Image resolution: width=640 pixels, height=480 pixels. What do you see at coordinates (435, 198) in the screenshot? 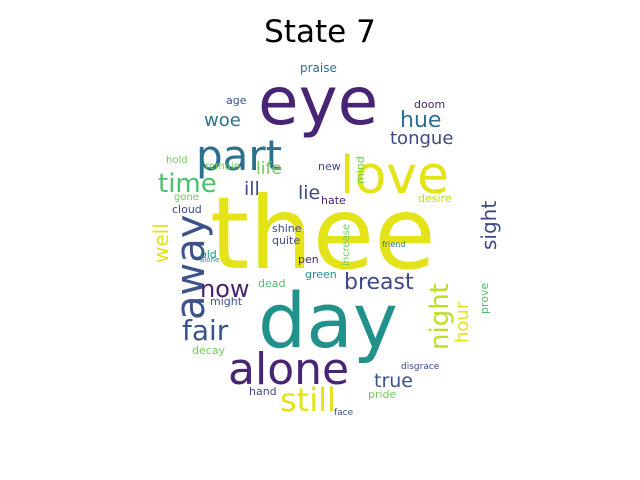
I see `word-desire: desire` at bounding box center [435, 198].